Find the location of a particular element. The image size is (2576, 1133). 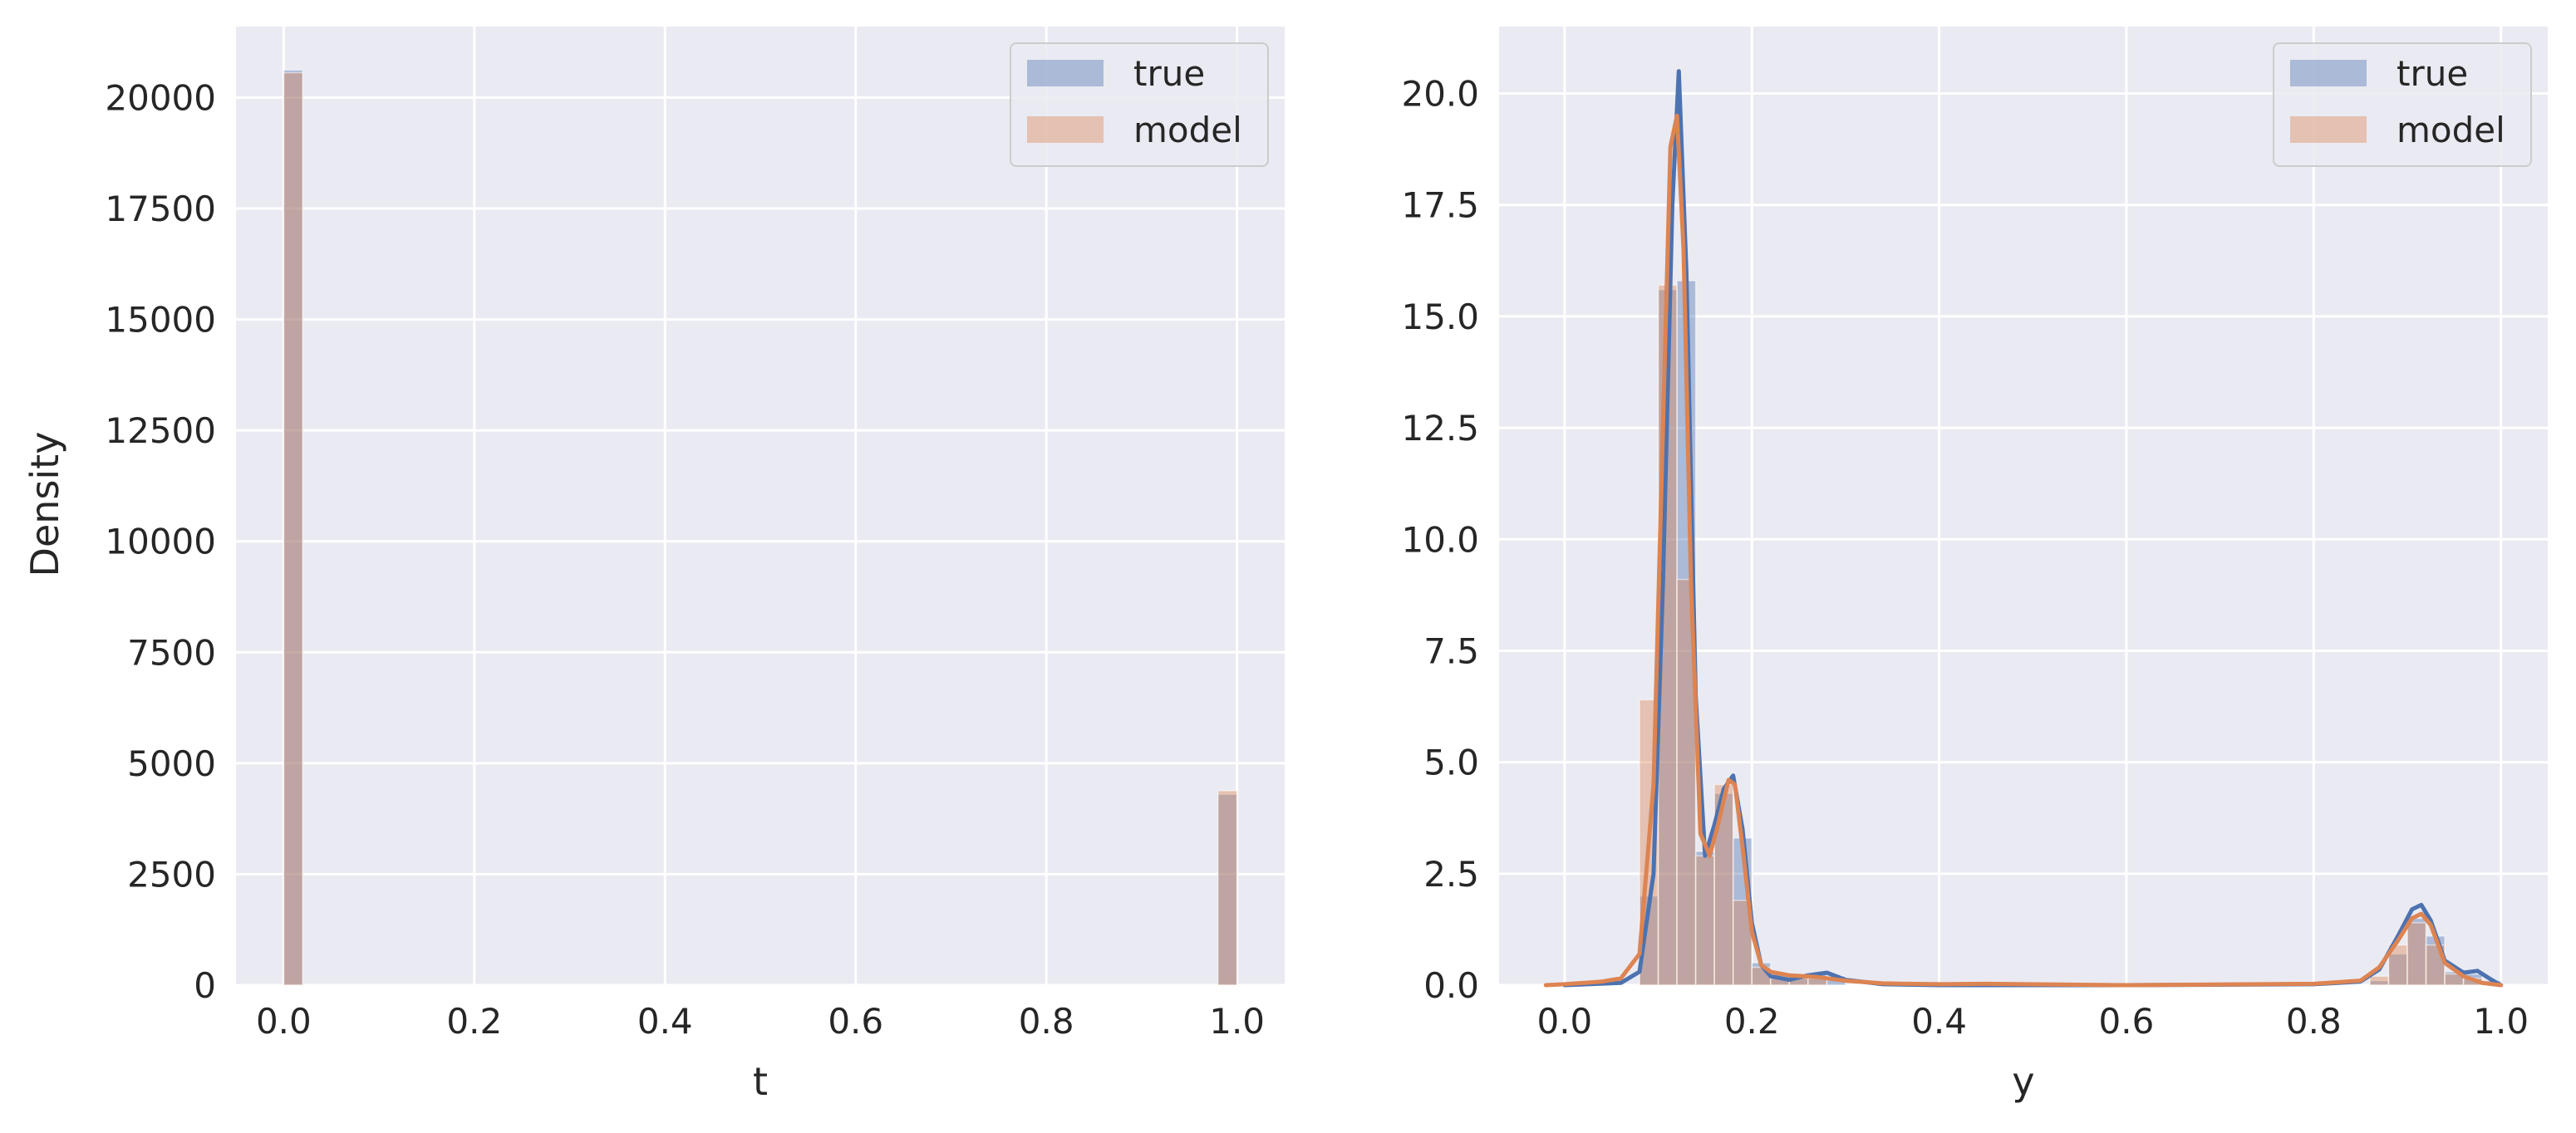

y-tick-label: 7500 is located at coordinates (171, 652).